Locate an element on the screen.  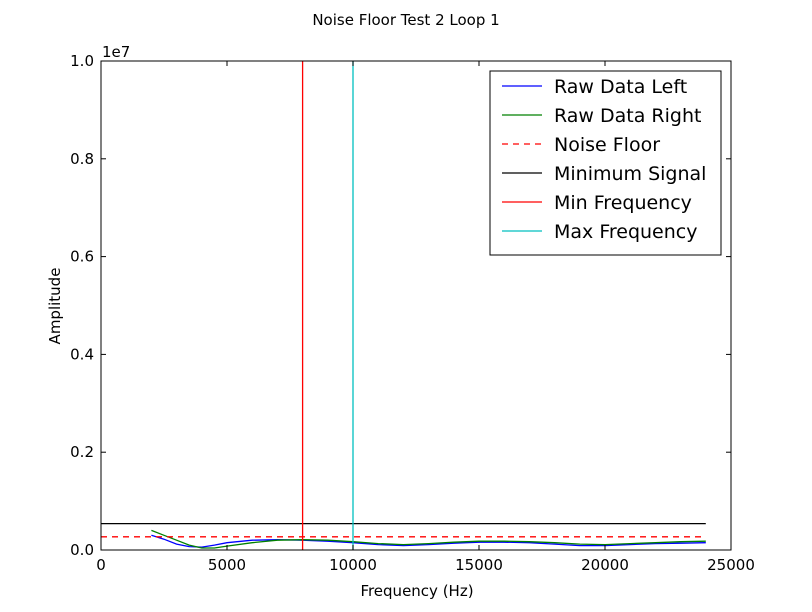
x-tick-label-1: 5000 is located at coordinates (227, 565).